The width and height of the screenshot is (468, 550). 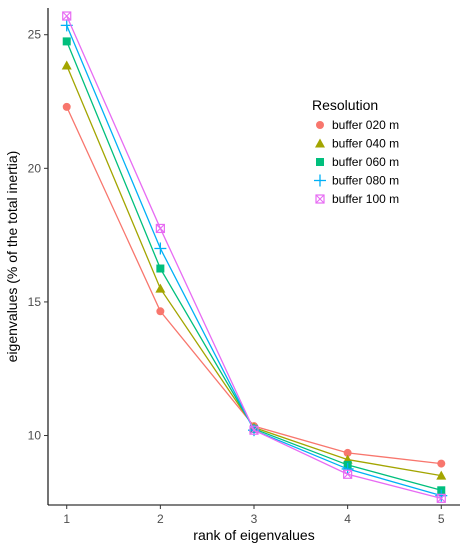 What do you see at coordinates (253, 535) in the screenshot?
I see `x-axis-title: rank of eigenvalues` at bounding box center [253, 535].